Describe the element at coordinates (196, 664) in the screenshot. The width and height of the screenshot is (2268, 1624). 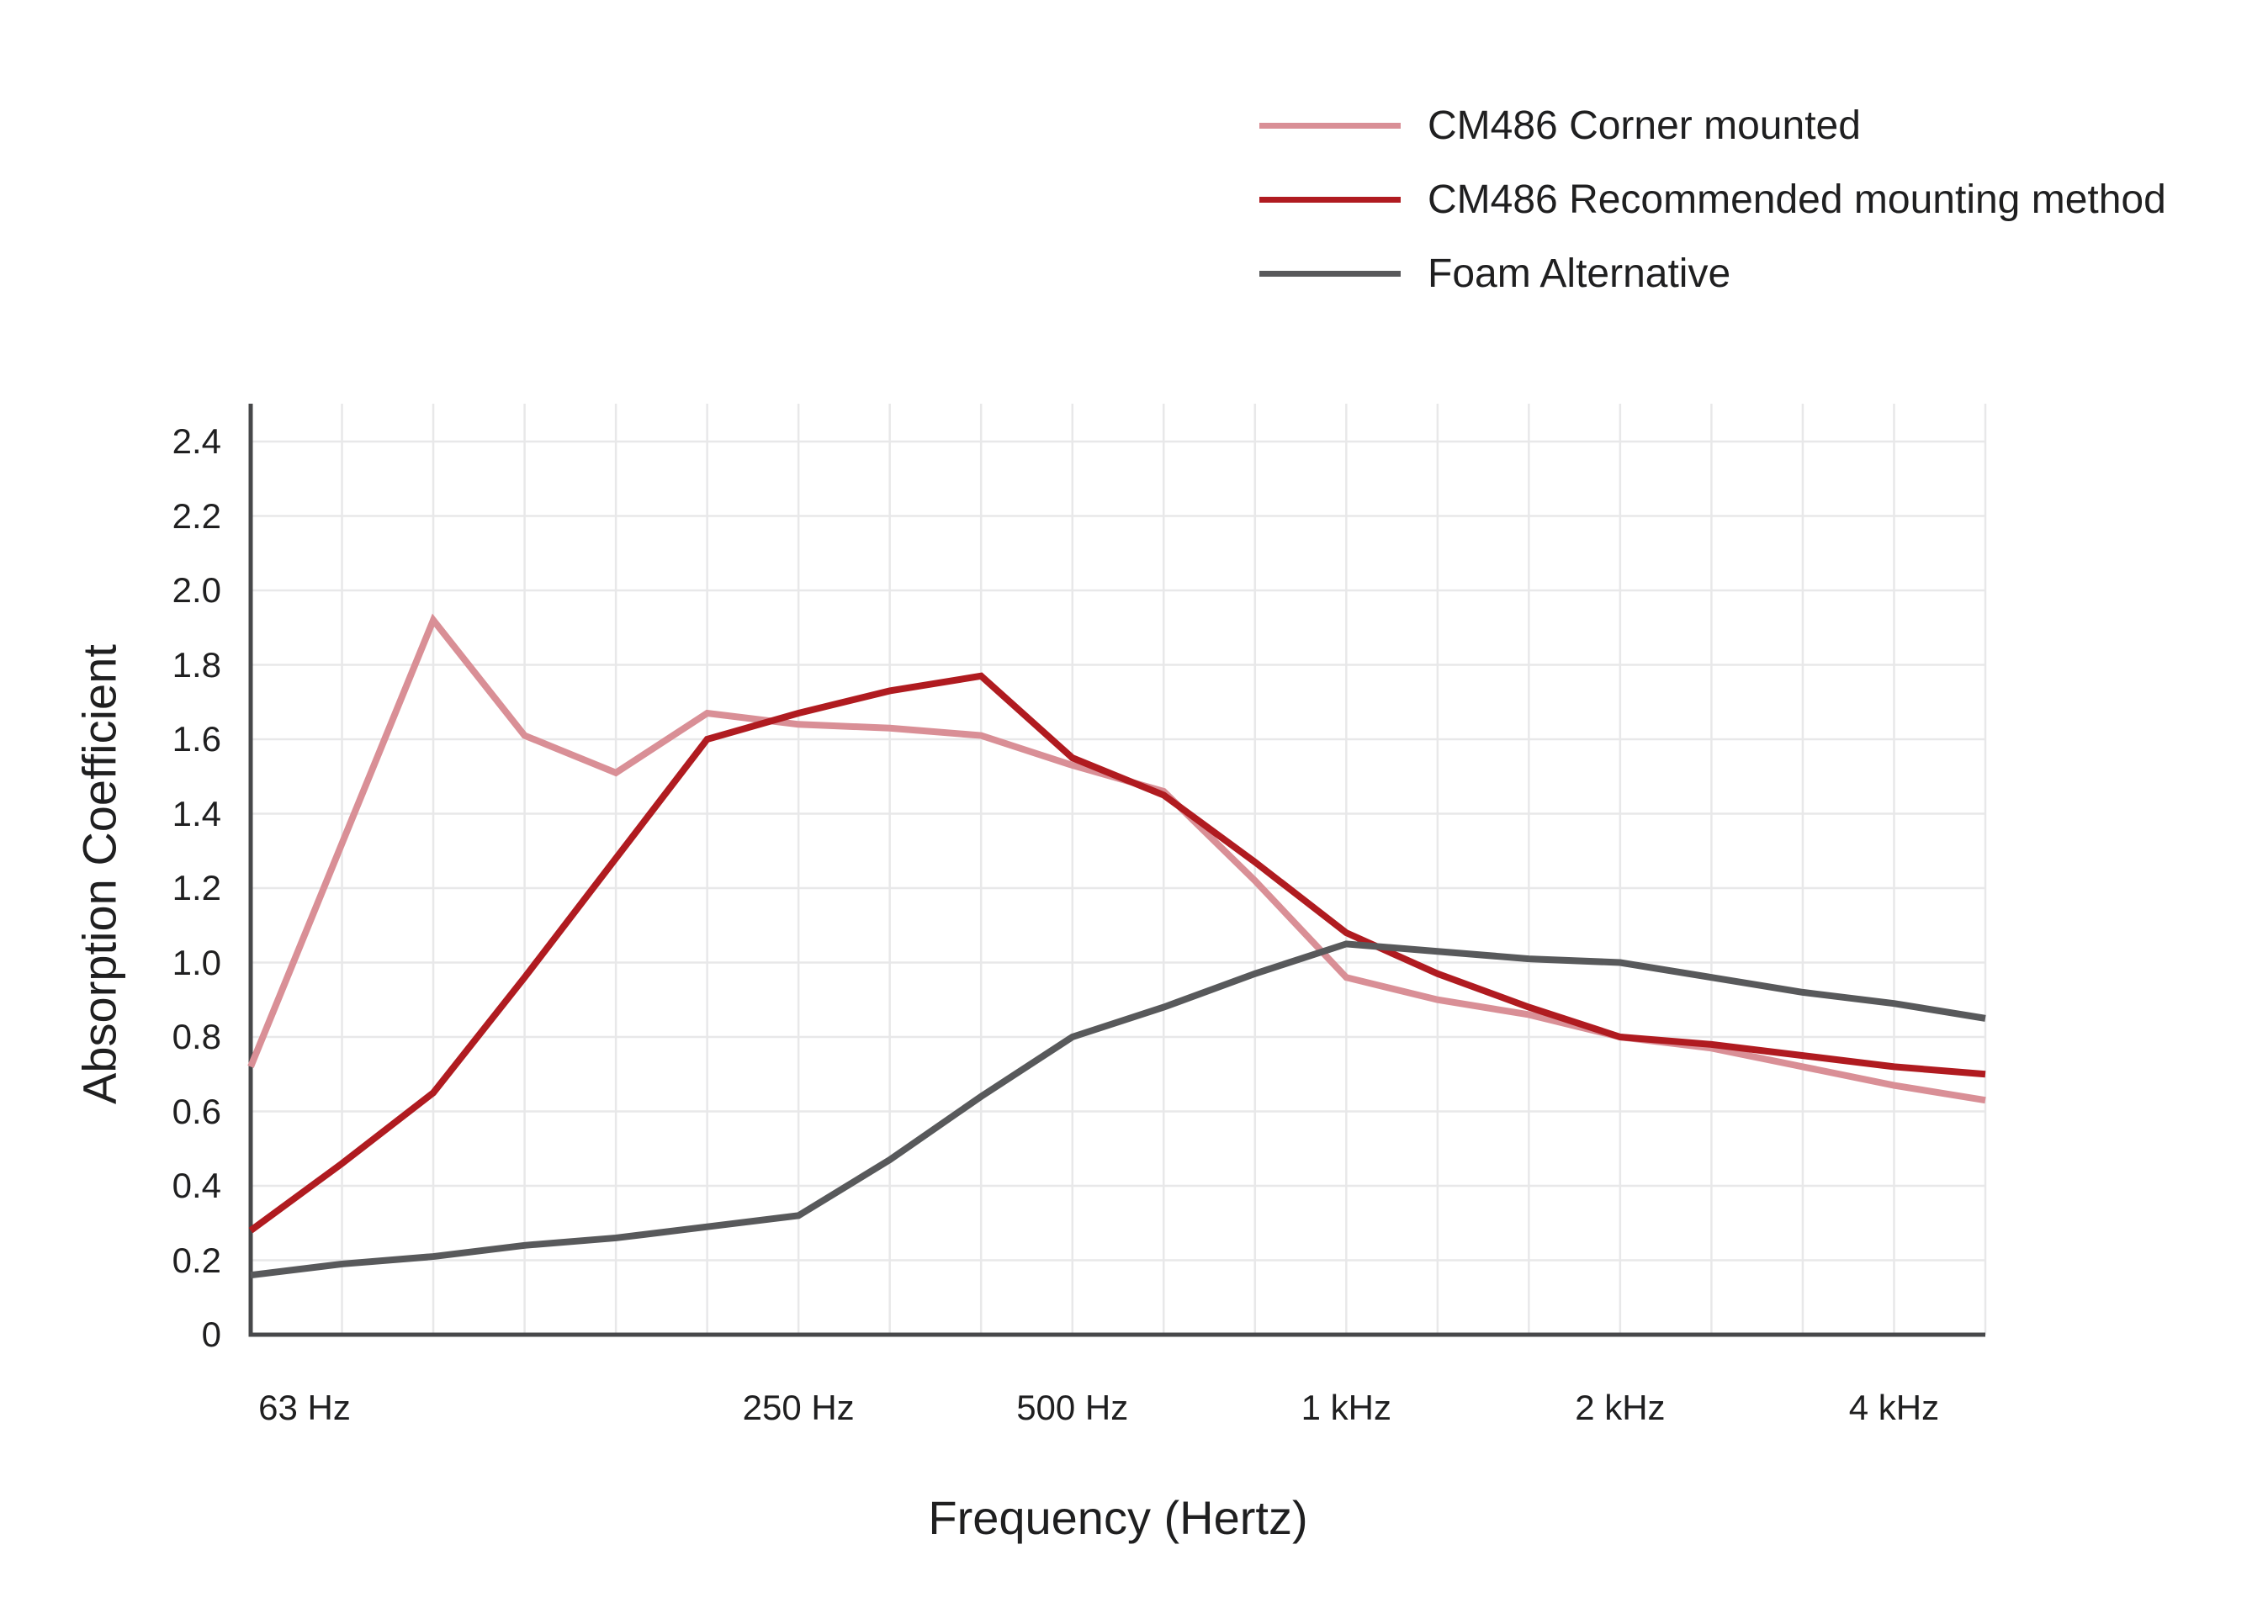
I see `y-tick-label: 1.8` at that location.